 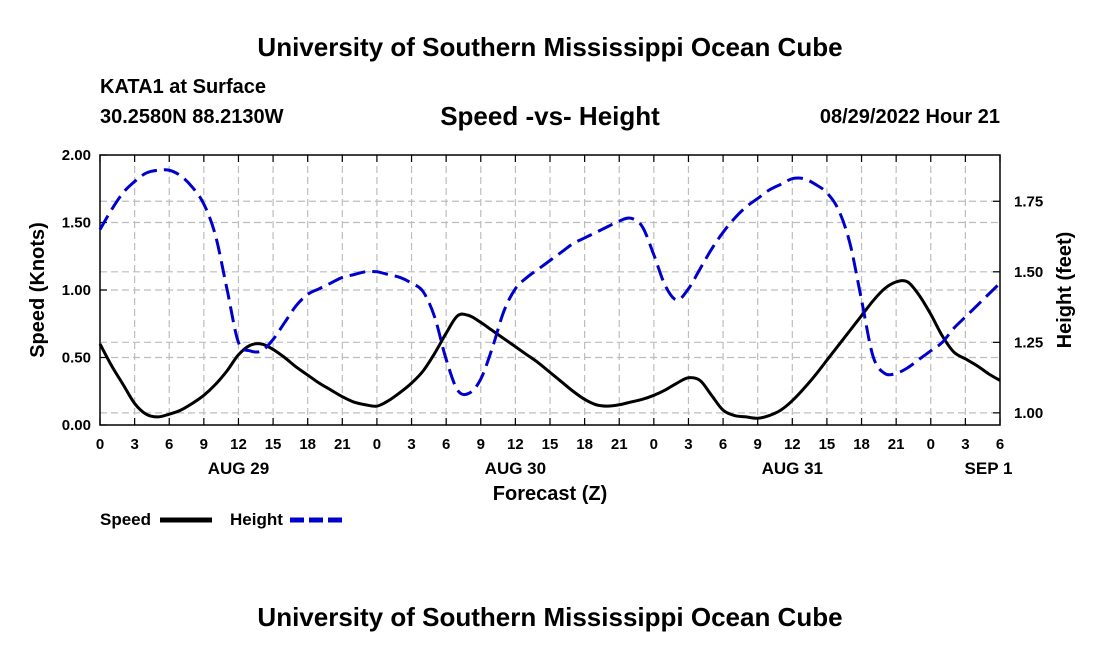 What do you see at coordinates (76, 358) in the screenshot?
I see `y-left-tick-label: 0.50` at bounding box center [76, 358].